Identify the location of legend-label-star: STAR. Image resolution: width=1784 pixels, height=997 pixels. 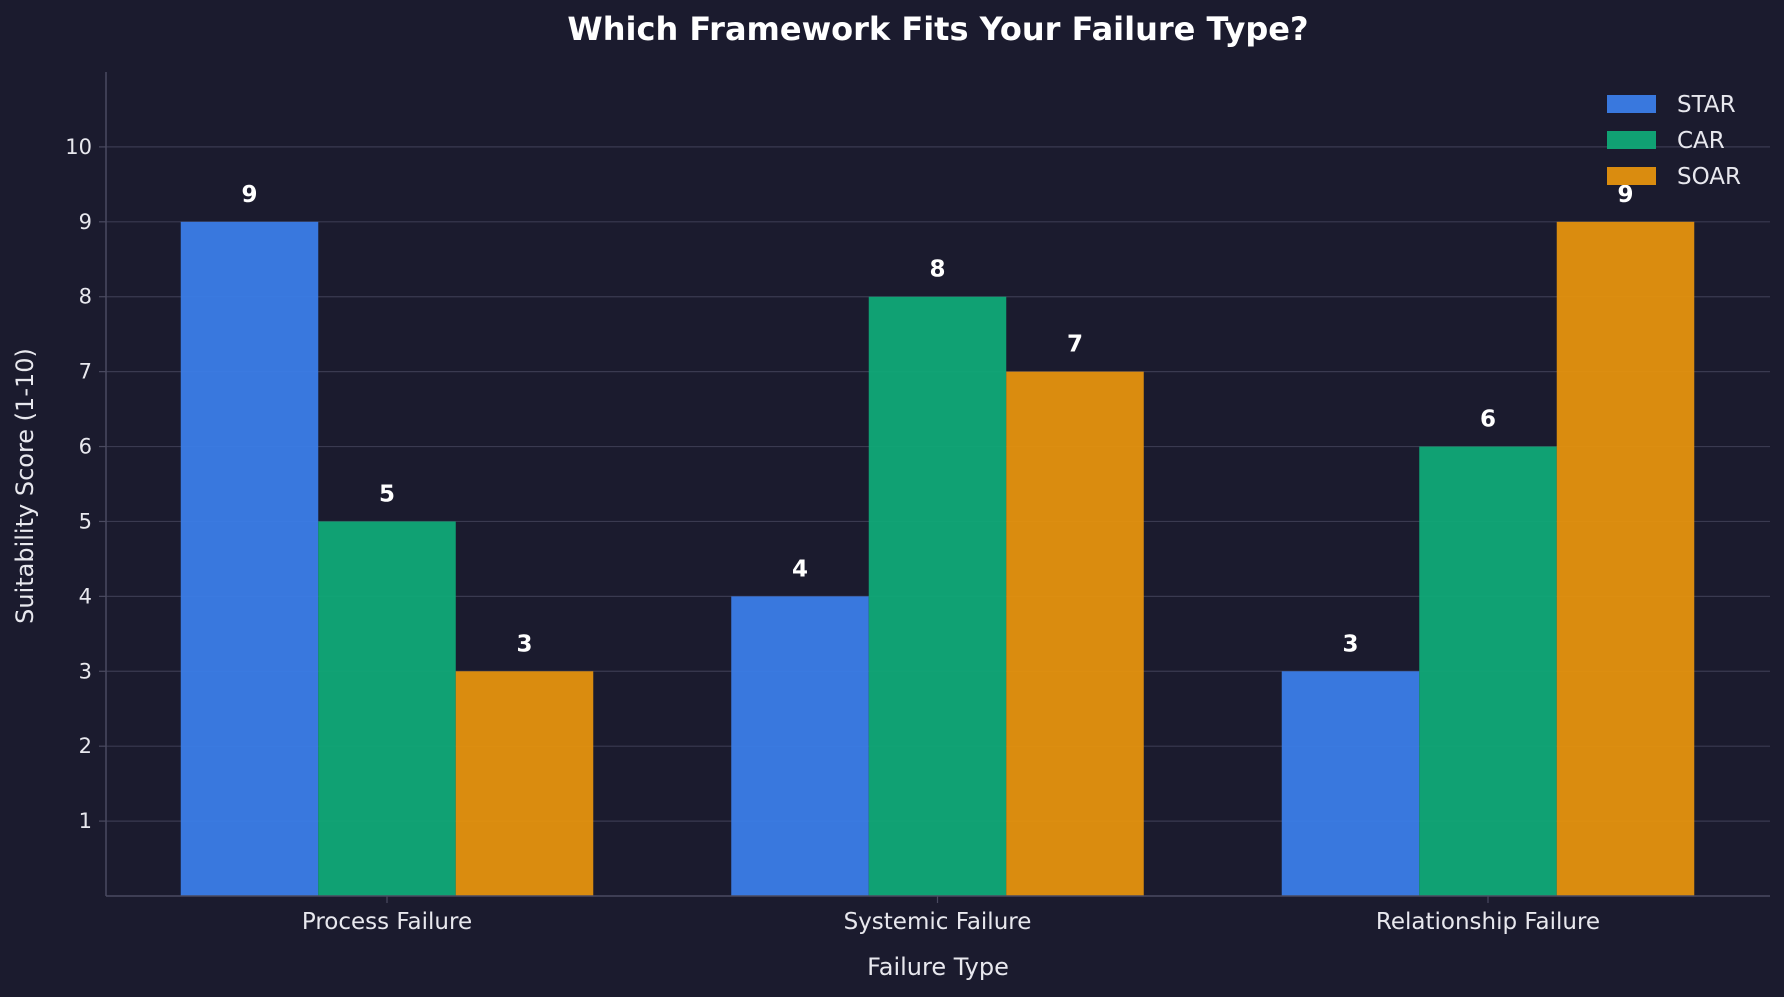
(1706, 105).